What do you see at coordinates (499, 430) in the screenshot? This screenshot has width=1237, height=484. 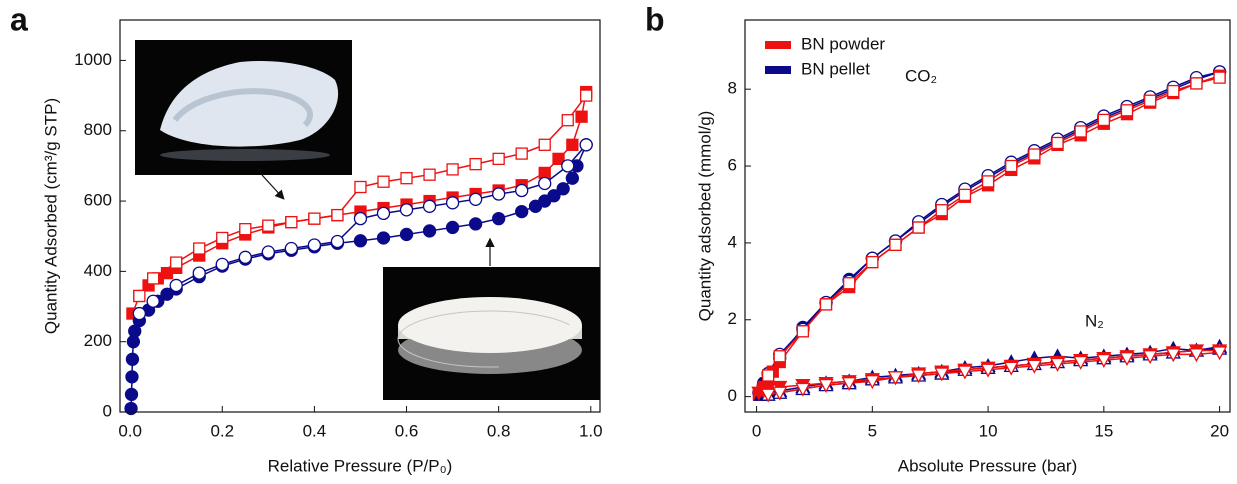 I see `x-tick-label: 0.8` at bounding box center [499, 430].